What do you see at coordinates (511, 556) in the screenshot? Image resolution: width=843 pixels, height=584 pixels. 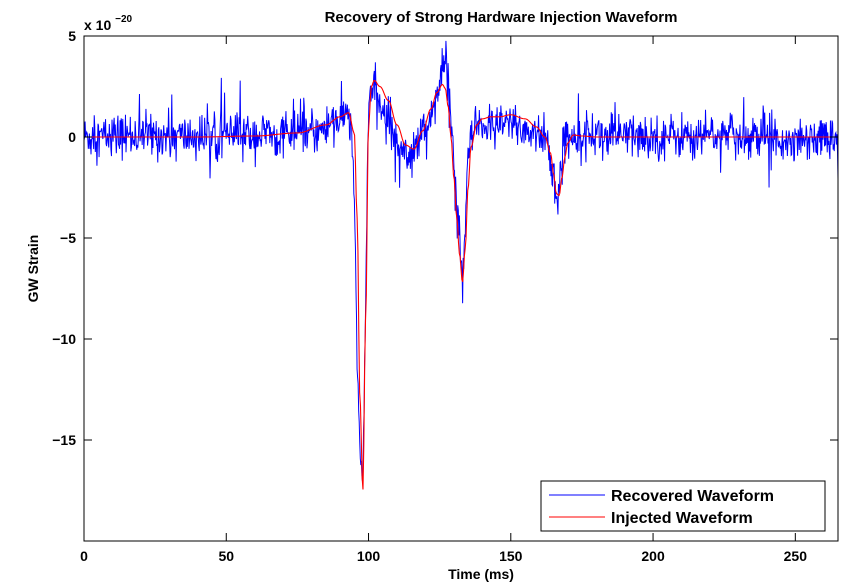 I see `x-tick-label: 150` at bounding box center [511, 556].